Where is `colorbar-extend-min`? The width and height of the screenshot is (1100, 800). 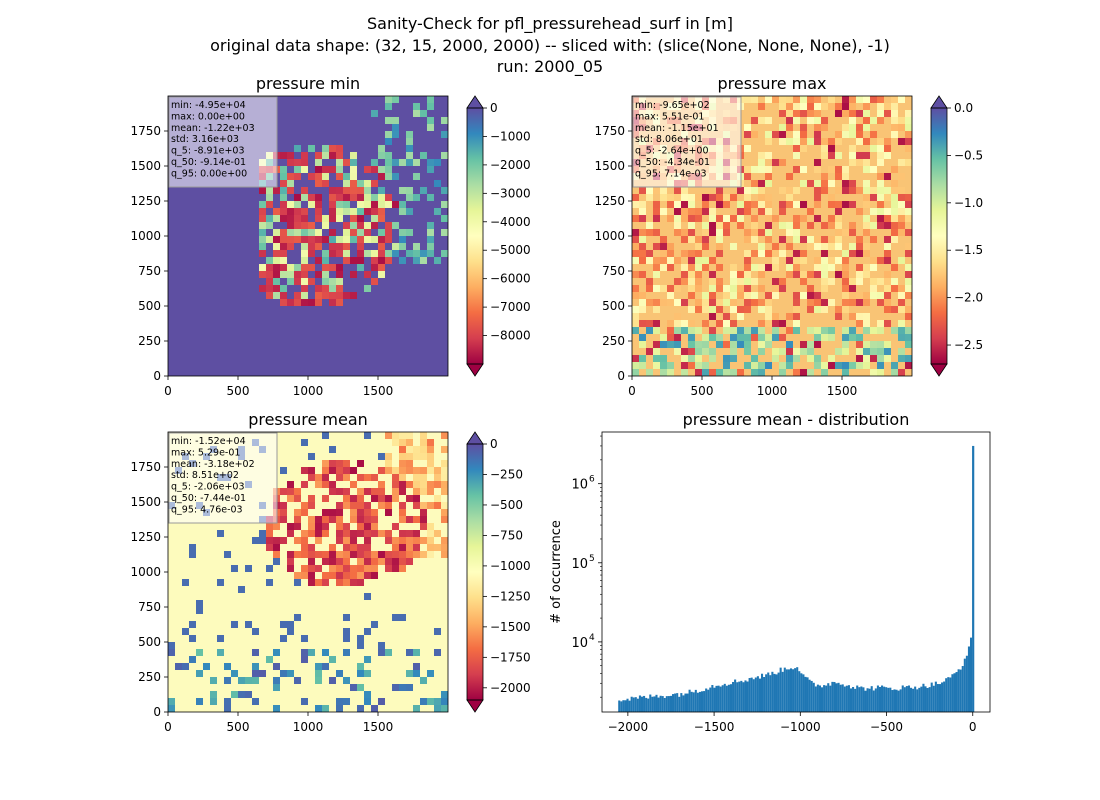 colorbar-extend-min is located at coordinates (475, 370).